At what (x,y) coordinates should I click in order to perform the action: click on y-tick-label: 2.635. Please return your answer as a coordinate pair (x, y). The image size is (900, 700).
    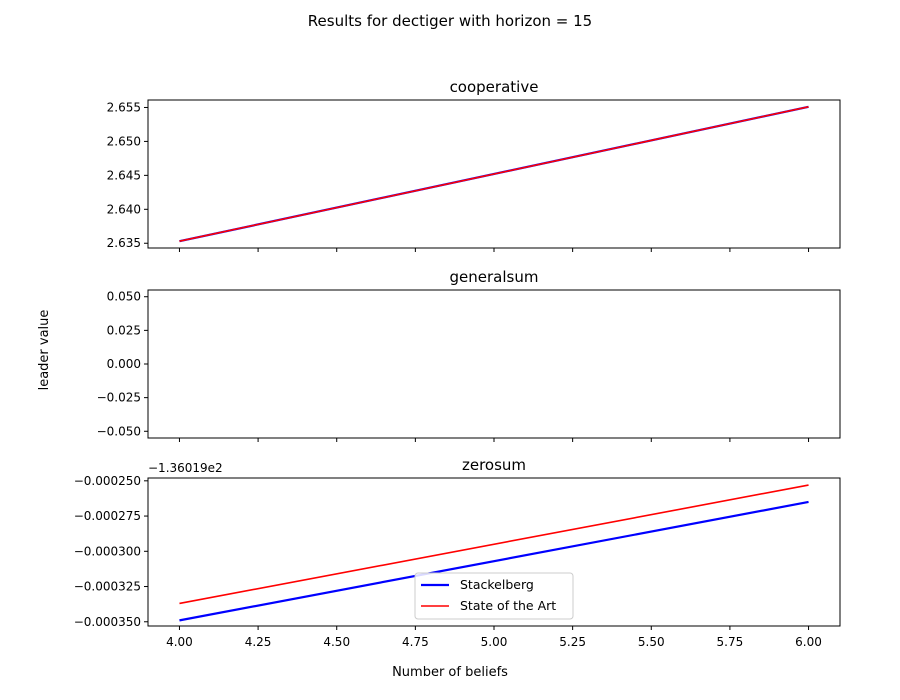
    Looking at the image, I should click on (124, 243).